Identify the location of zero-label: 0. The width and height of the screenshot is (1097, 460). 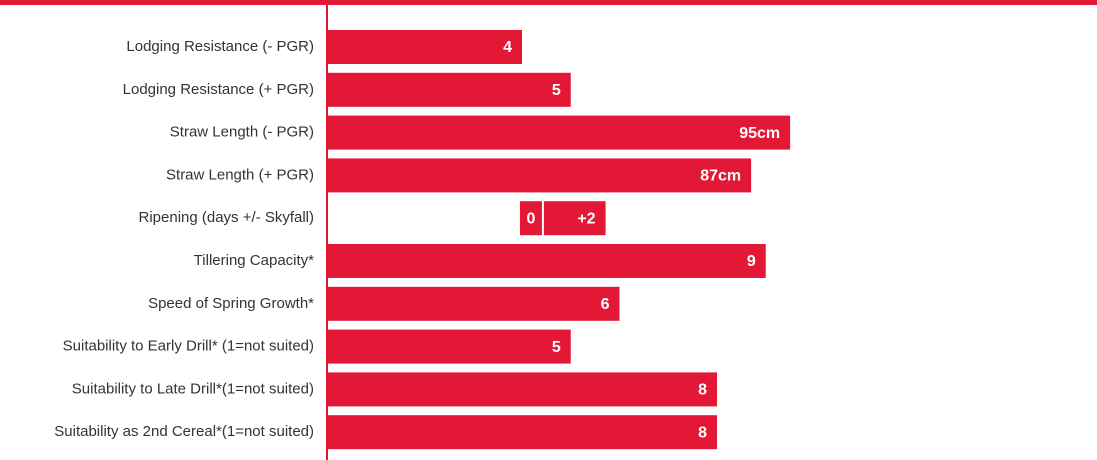
(530, 218).